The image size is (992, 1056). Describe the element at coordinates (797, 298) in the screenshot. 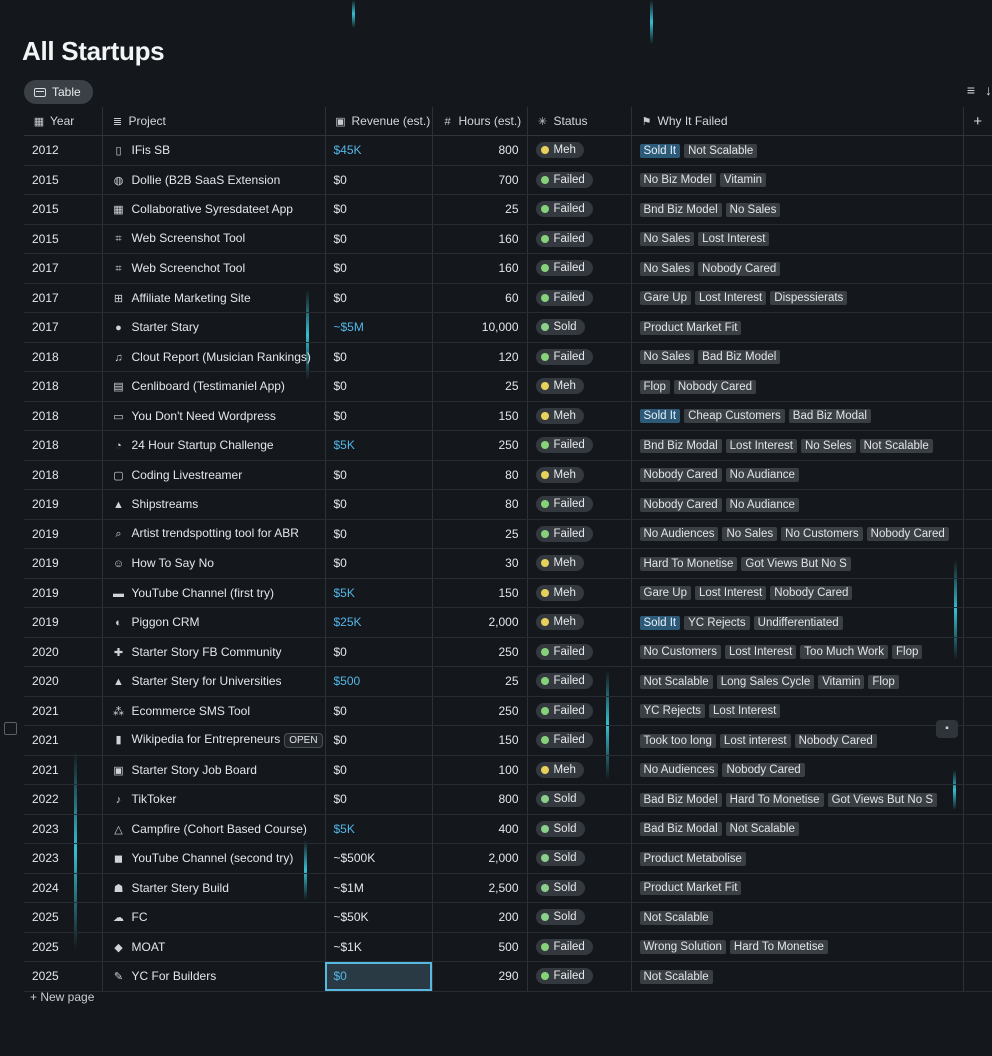

I see `why-failed-cell: Gare Up Lost Interest Dispessierats` at that location.